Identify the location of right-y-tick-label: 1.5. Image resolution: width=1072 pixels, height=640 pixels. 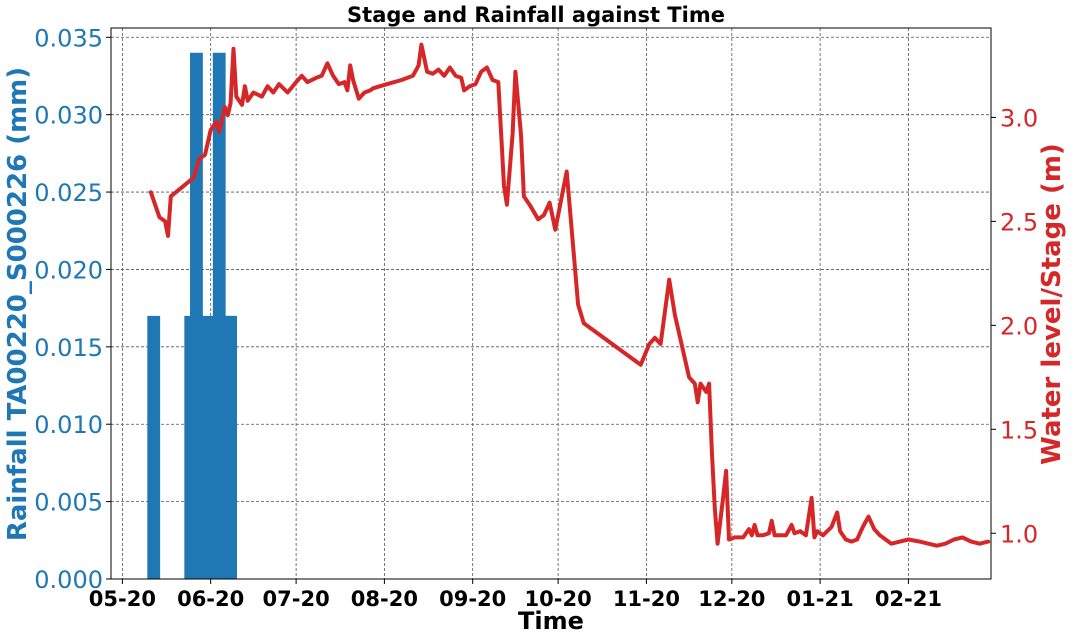
(1019, 430).